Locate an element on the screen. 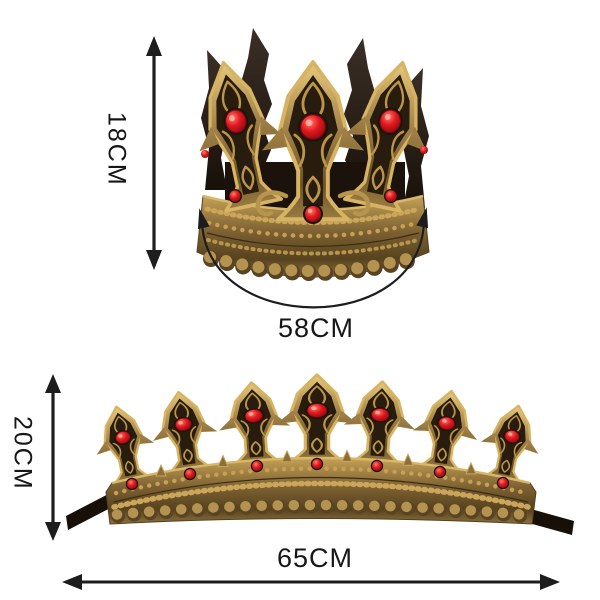 The image size is (600, 600). flat-crown-band is located at coordinates (321, 490).